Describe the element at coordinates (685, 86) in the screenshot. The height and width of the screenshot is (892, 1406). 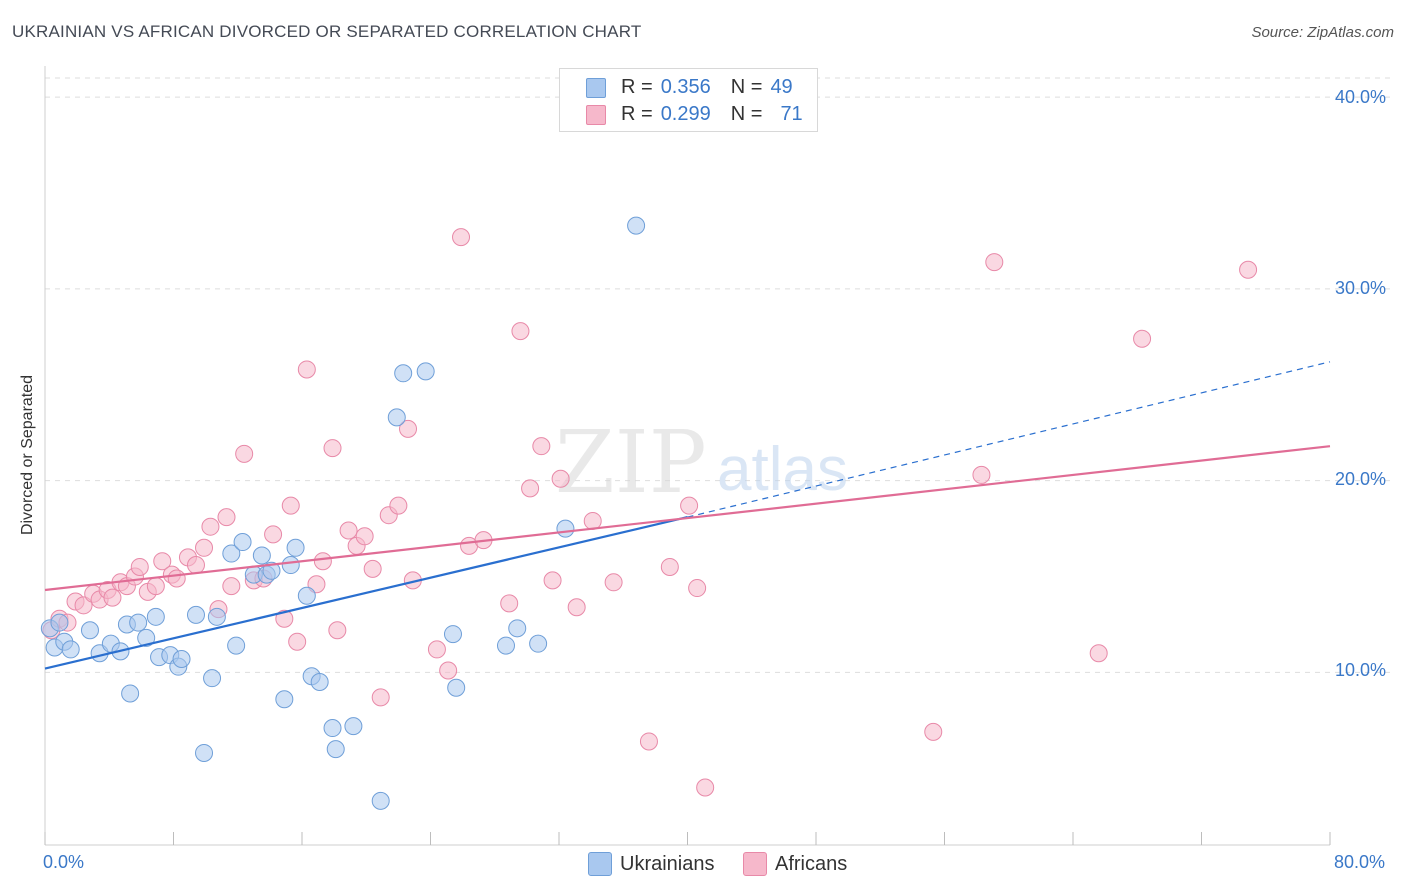
I see `ukrainians-r-value: 0.356` at that location.